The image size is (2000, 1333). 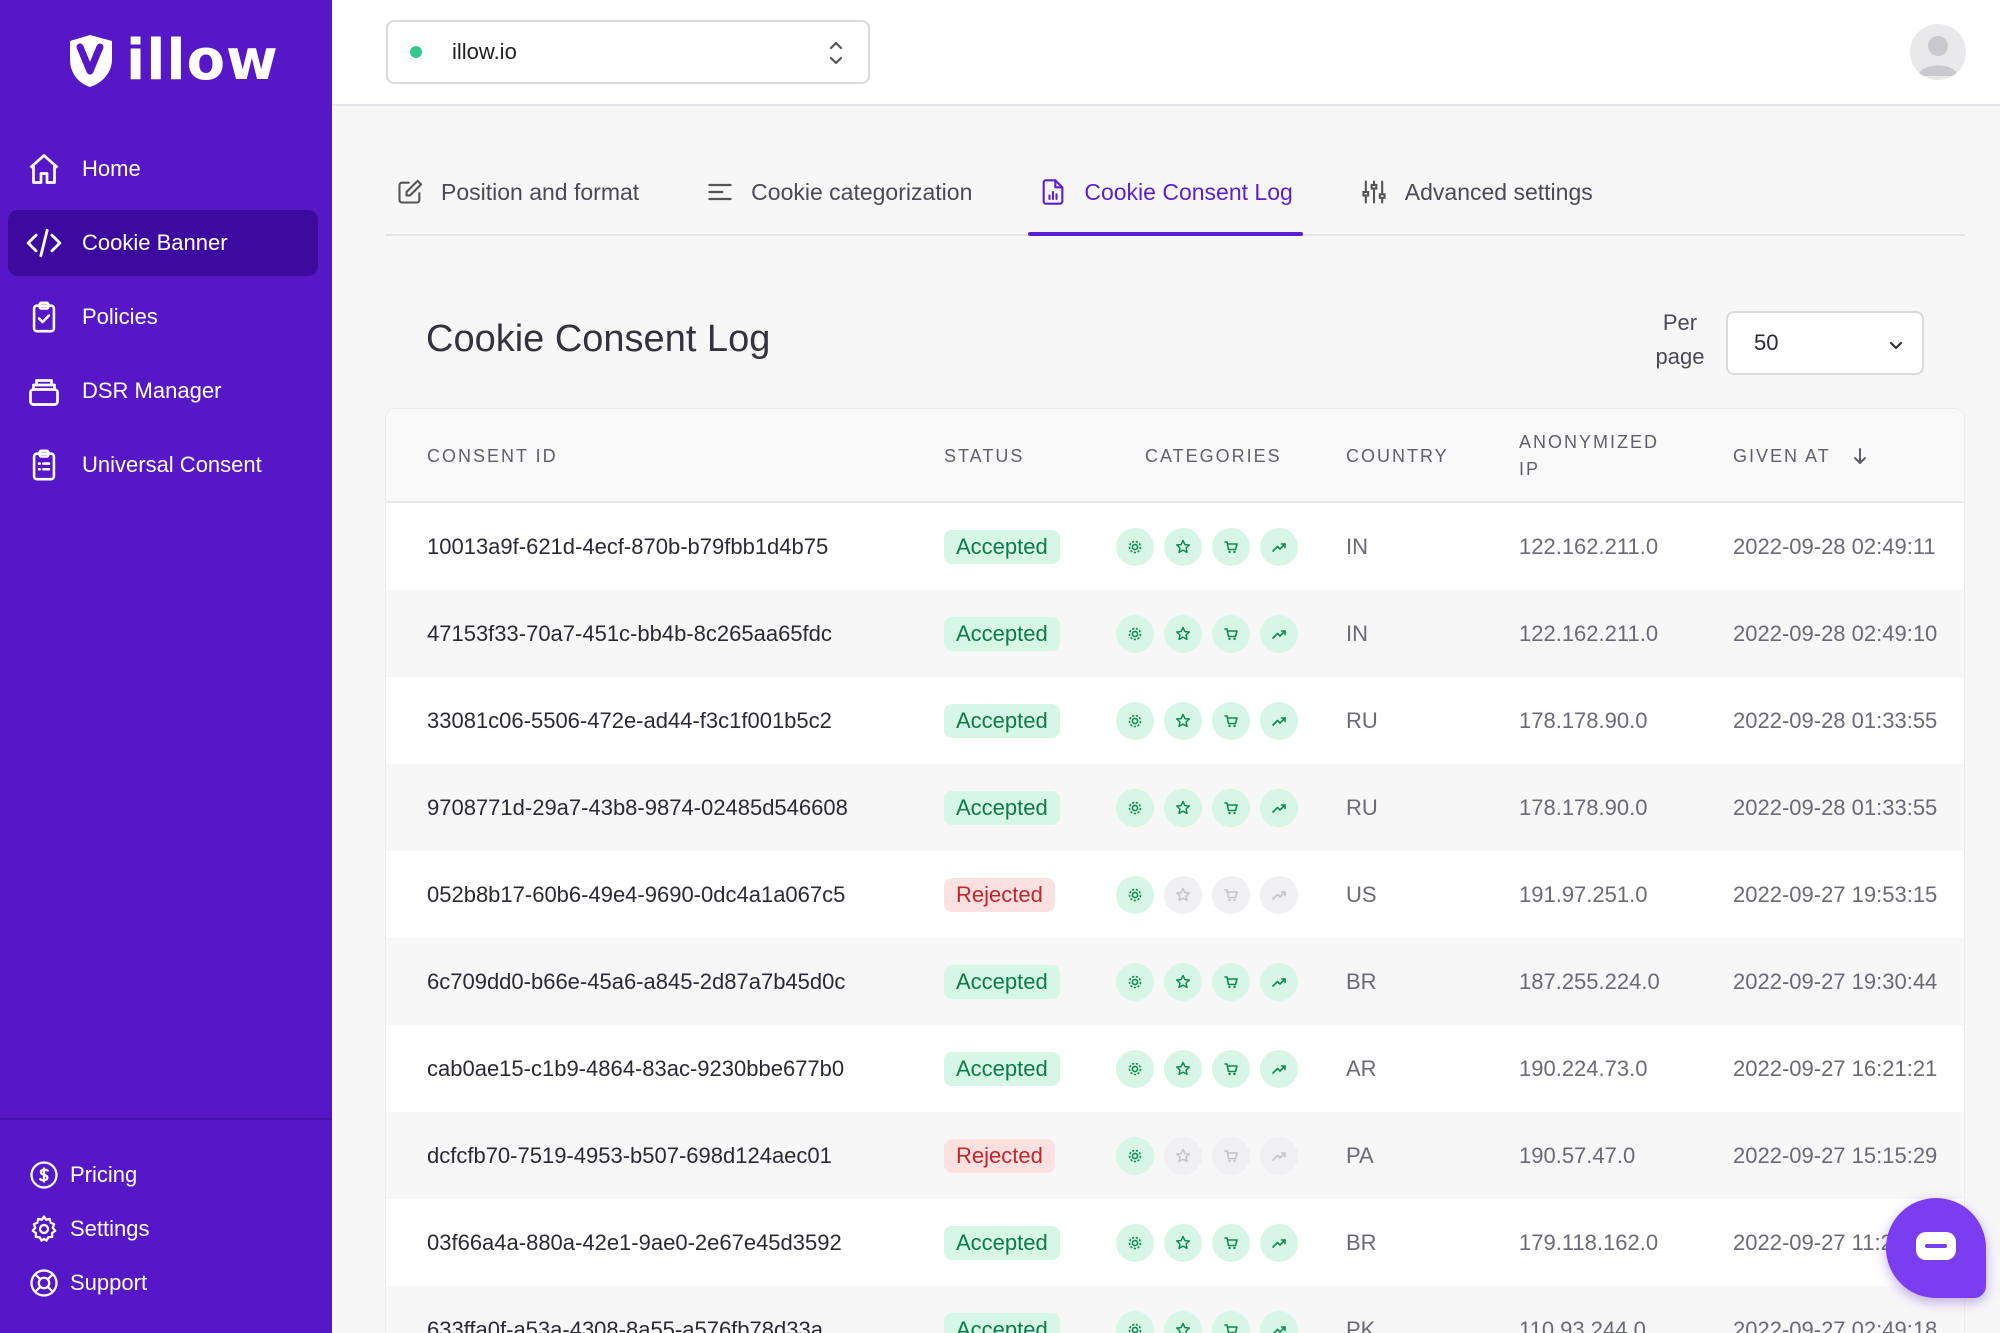 What do you see at coordinates (836, 53) in the screenshot?
I see `chevron-up-down-icon` at bounding box center [836, 53].